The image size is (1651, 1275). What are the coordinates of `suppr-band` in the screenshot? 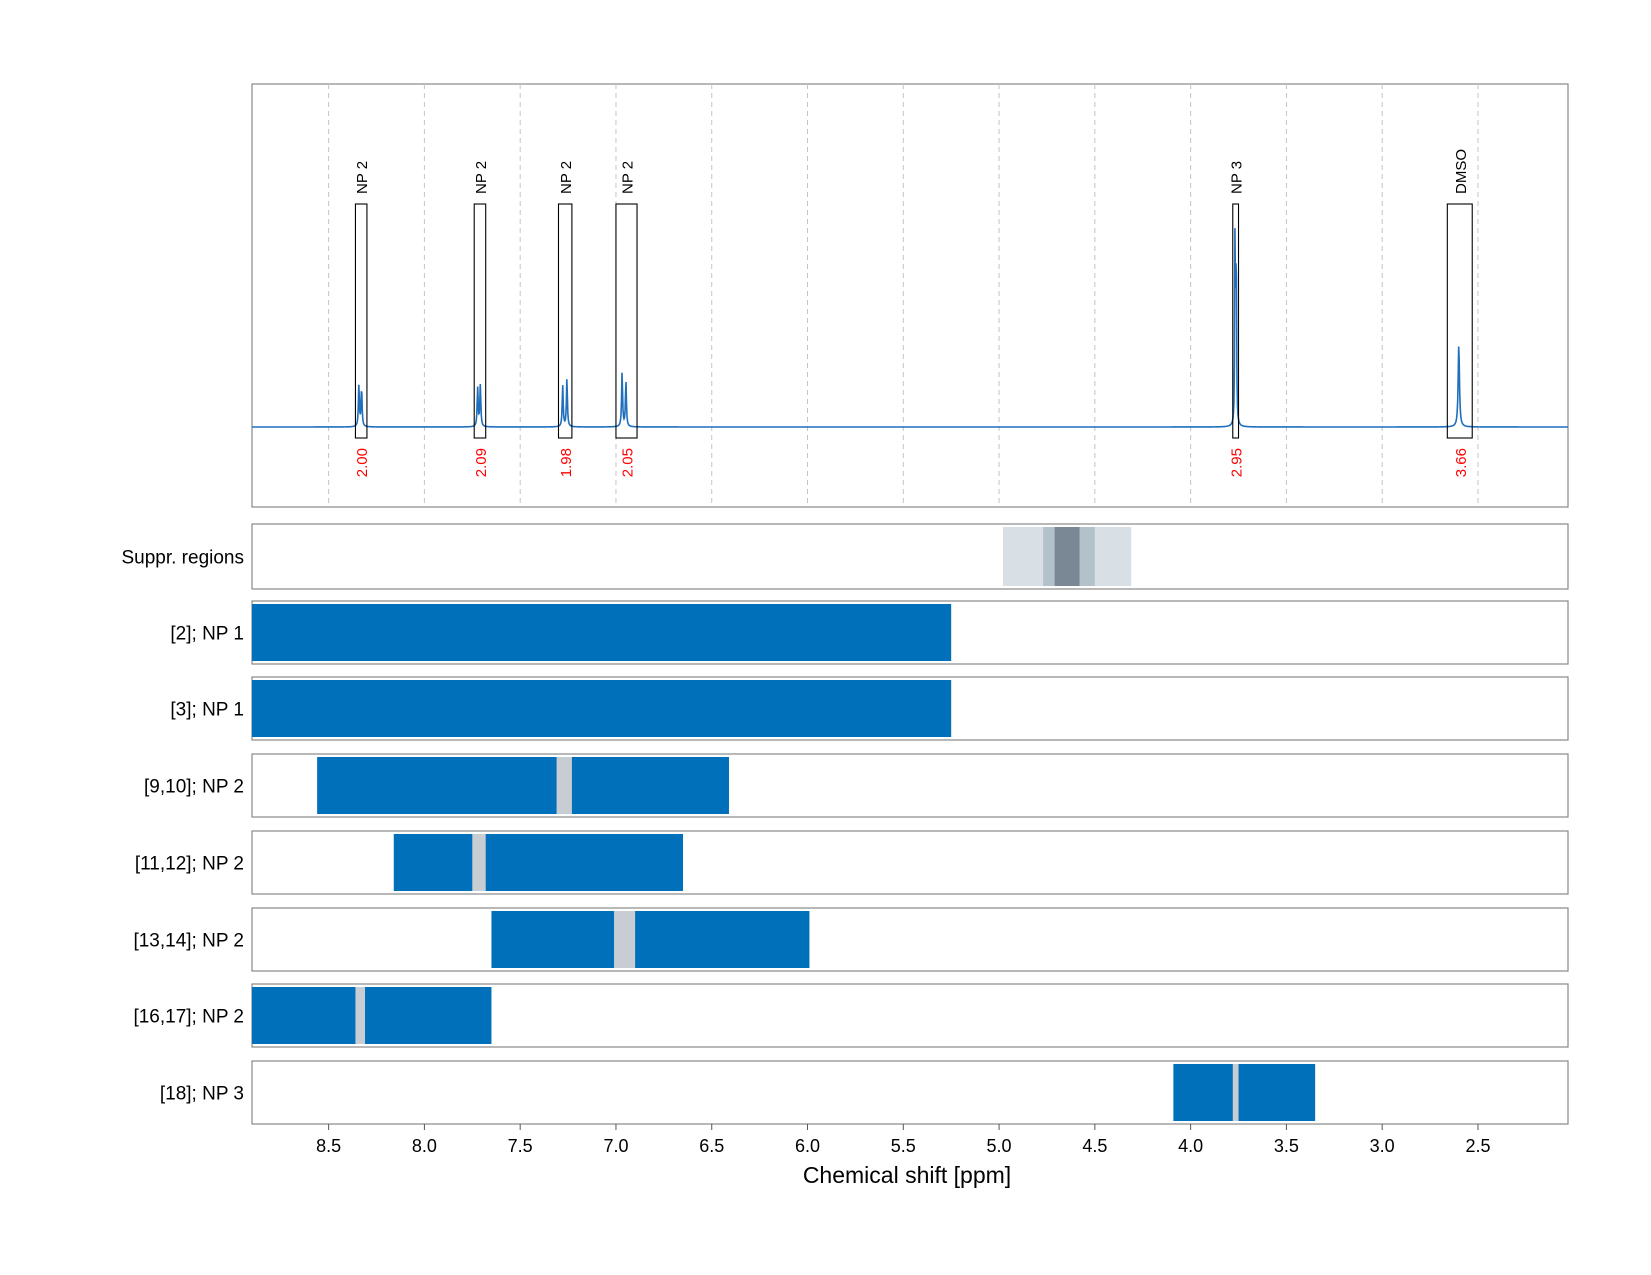 It's located at (1067, 556).